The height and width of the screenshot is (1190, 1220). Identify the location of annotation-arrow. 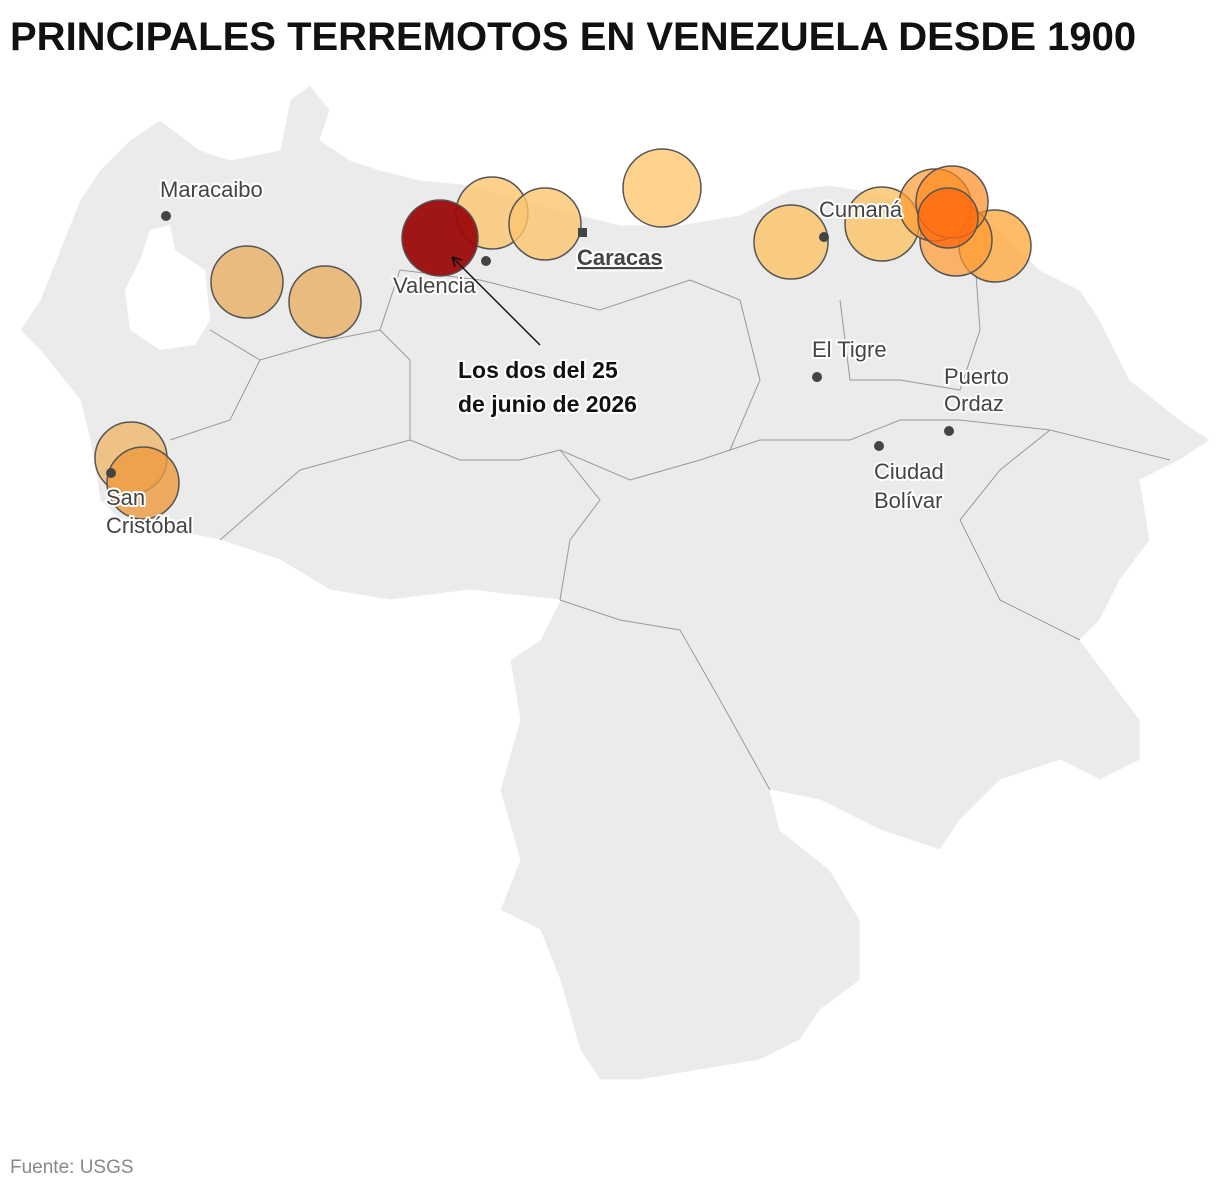
(496, 301).